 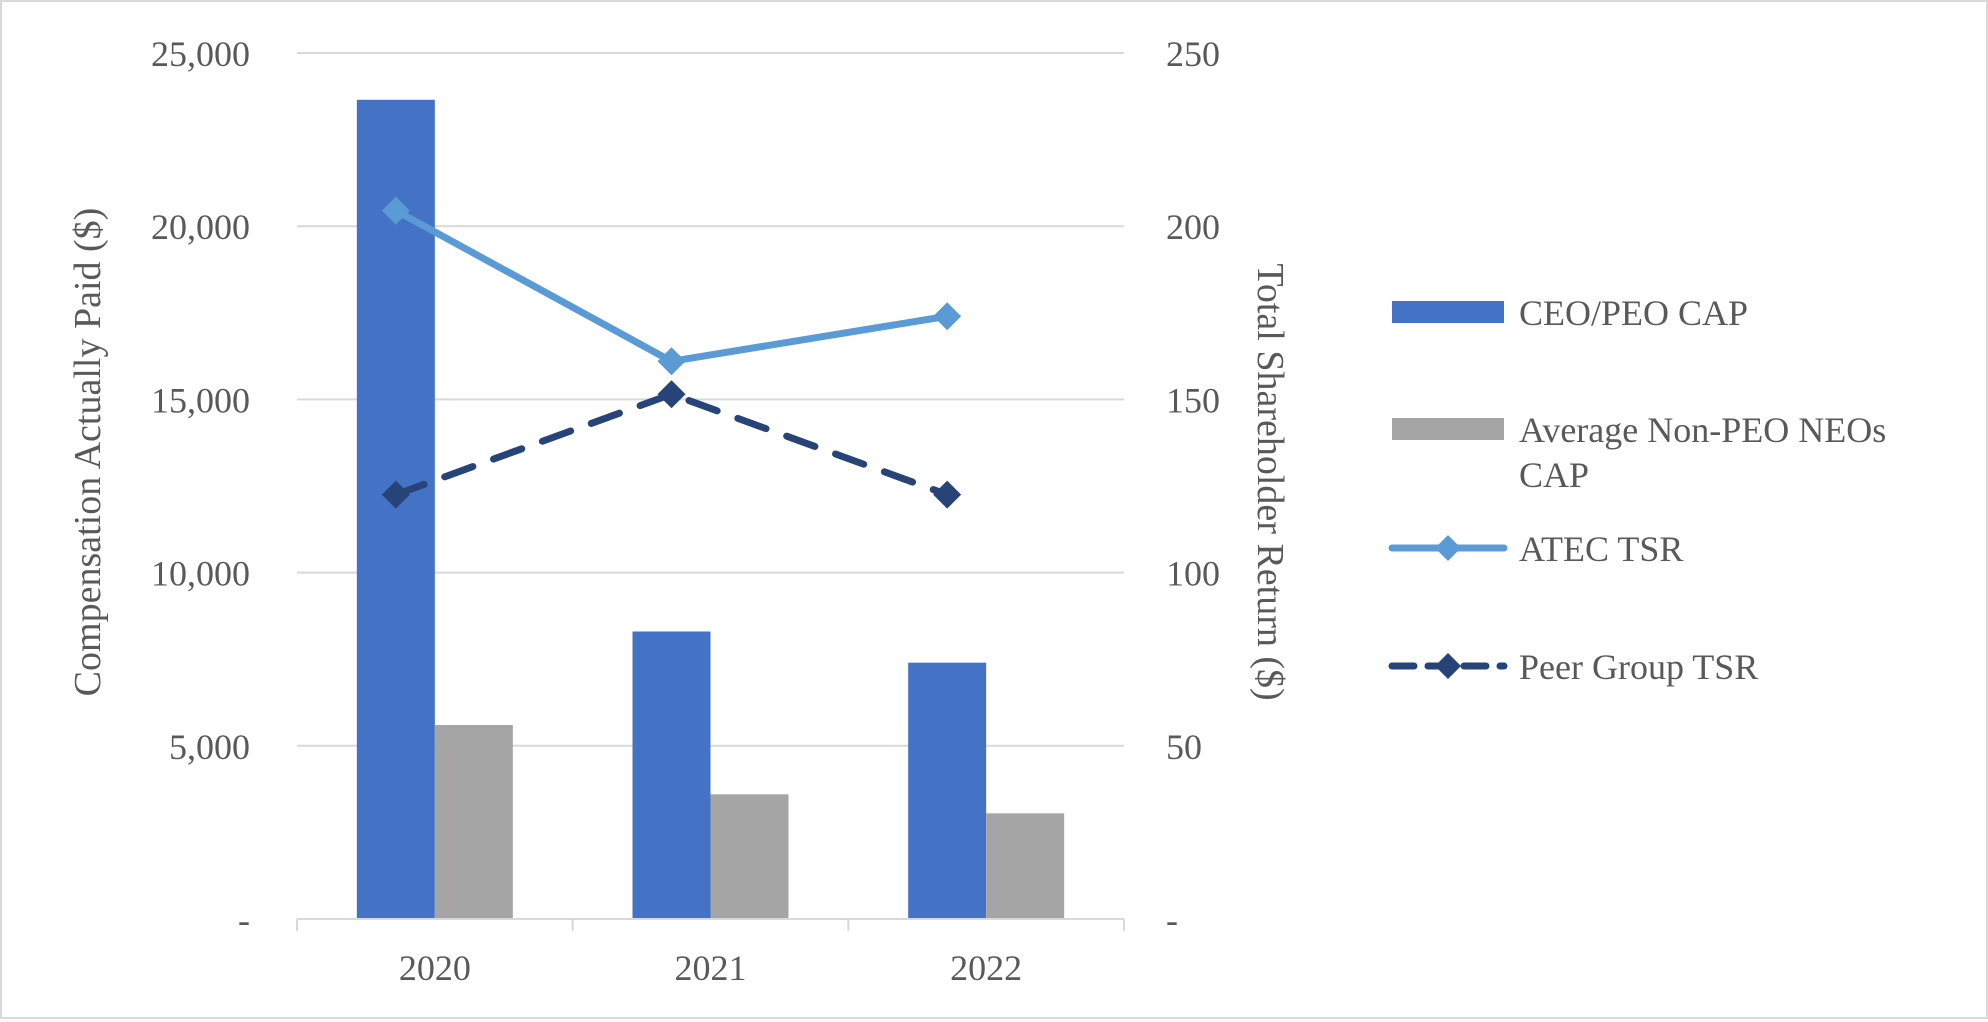 What do you see at coordinates (1270, 481) in the screenshot?
I see `y-axis-title-right: Total Shareholder Return ($)` at bounding box center [1270, 481].